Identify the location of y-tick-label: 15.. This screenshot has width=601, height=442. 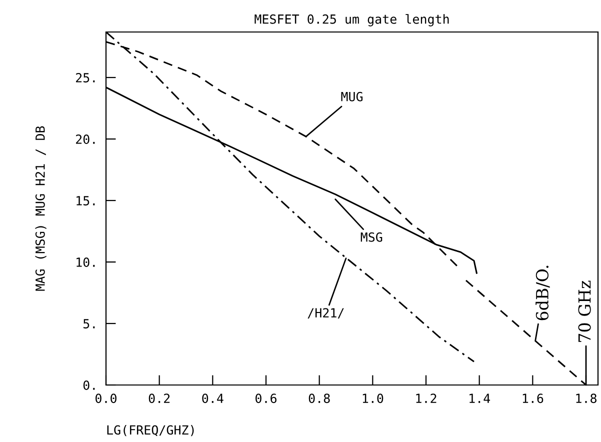
(85, 201).